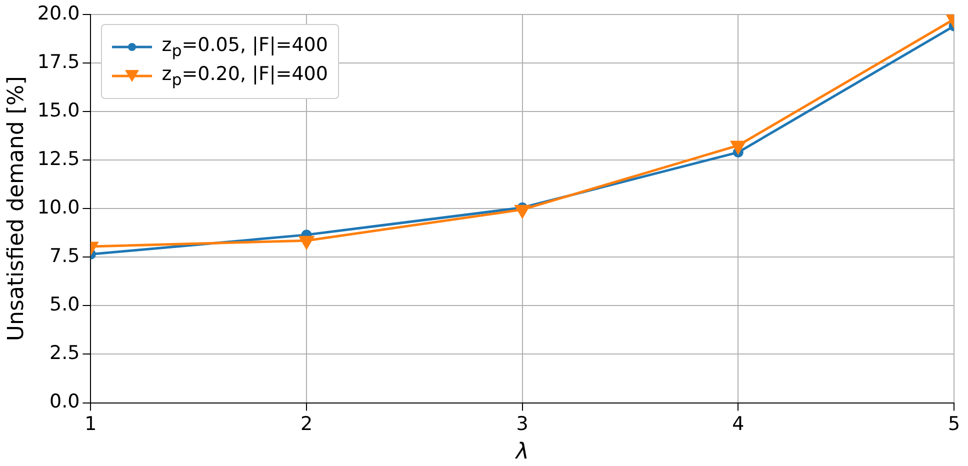 The image size is (968, 466). What do you see at coordinates (58, 110) in the screenshot?
I see `y-tick-label: 15.0` at bounding box center [58, 110].